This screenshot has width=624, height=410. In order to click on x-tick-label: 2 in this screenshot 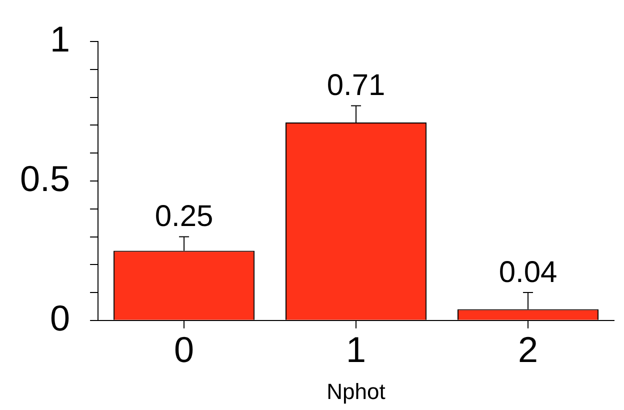, I will do `click(528, 349)`.